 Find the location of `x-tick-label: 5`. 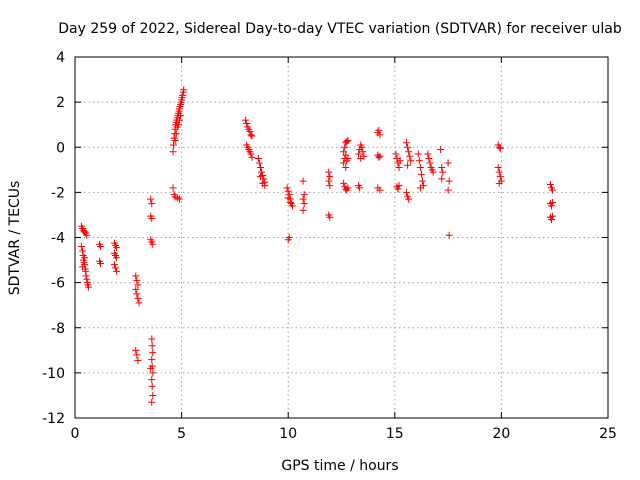

x-tick-label: 5 is located at coordinates (181, 434).